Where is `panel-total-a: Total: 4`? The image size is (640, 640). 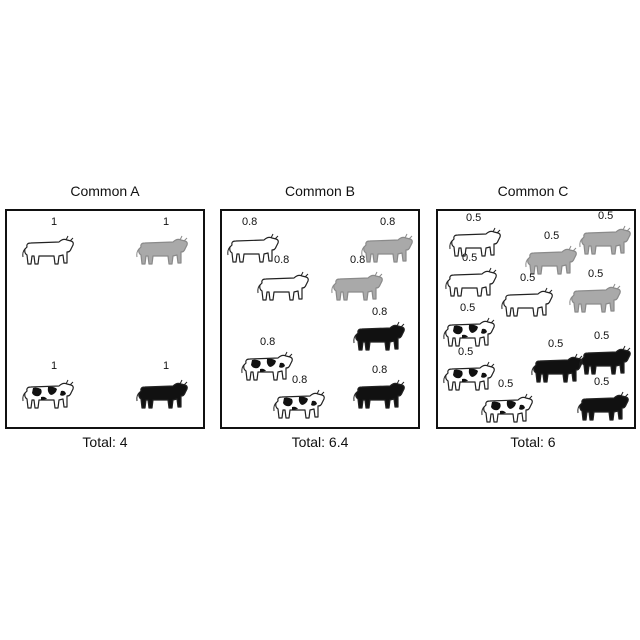 panel-total-a: Total: 4 is located at coordinates (105, 442).